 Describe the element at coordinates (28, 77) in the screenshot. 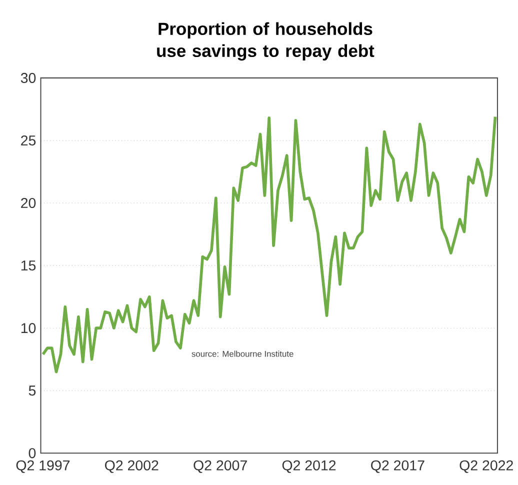

I see `y-tick-label: 30` at that location.